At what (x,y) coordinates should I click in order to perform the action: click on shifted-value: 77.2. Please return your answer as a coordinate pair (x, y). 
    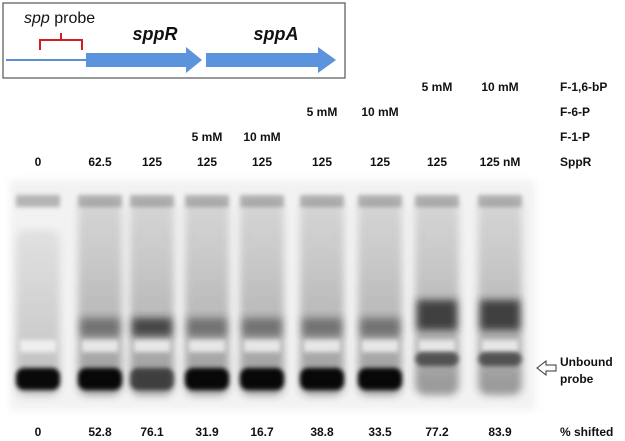
    Looking at the image, I should click on (437, 432).